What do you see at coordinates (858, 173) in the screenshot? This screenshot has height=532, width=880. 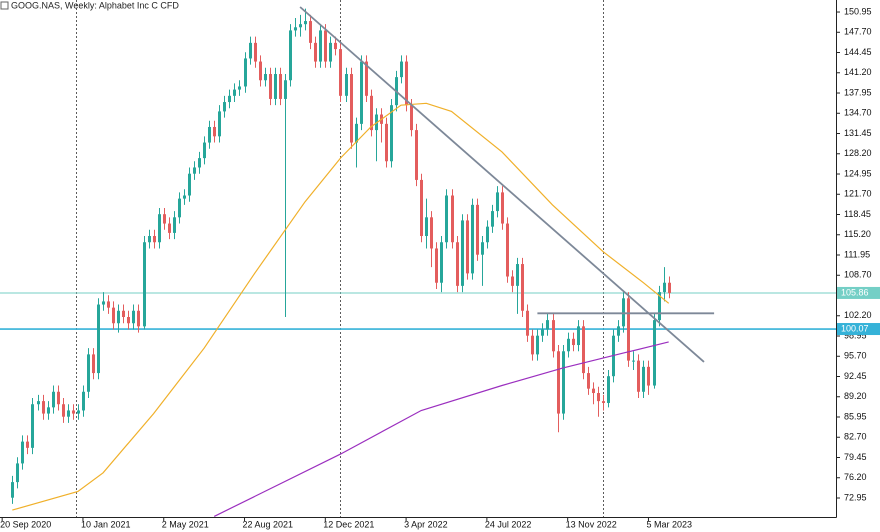 I see `y-tick-label: 124.95` at bounding box center [858, 173].